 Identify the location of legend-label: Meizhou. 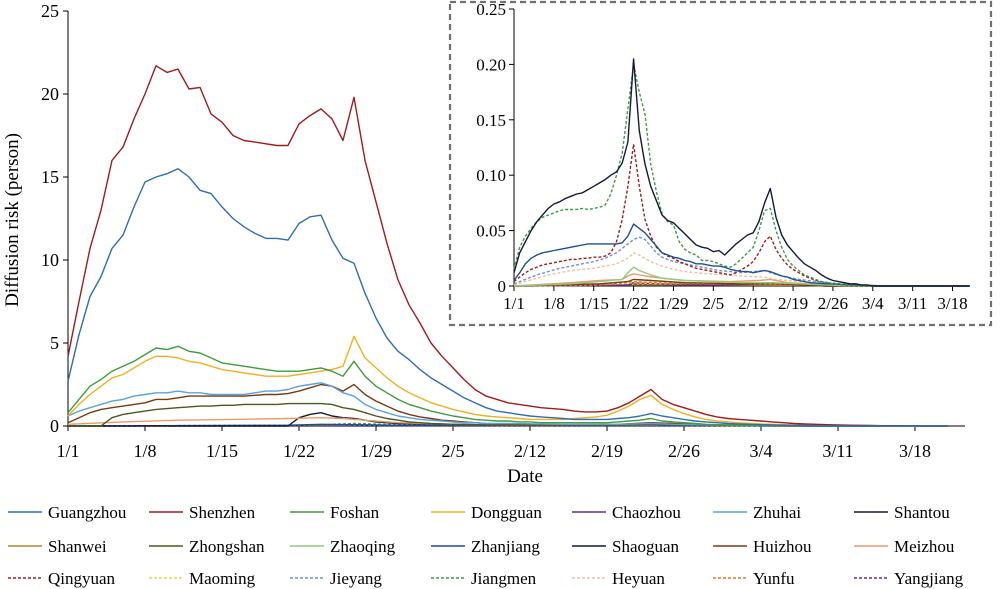
(924, 546).